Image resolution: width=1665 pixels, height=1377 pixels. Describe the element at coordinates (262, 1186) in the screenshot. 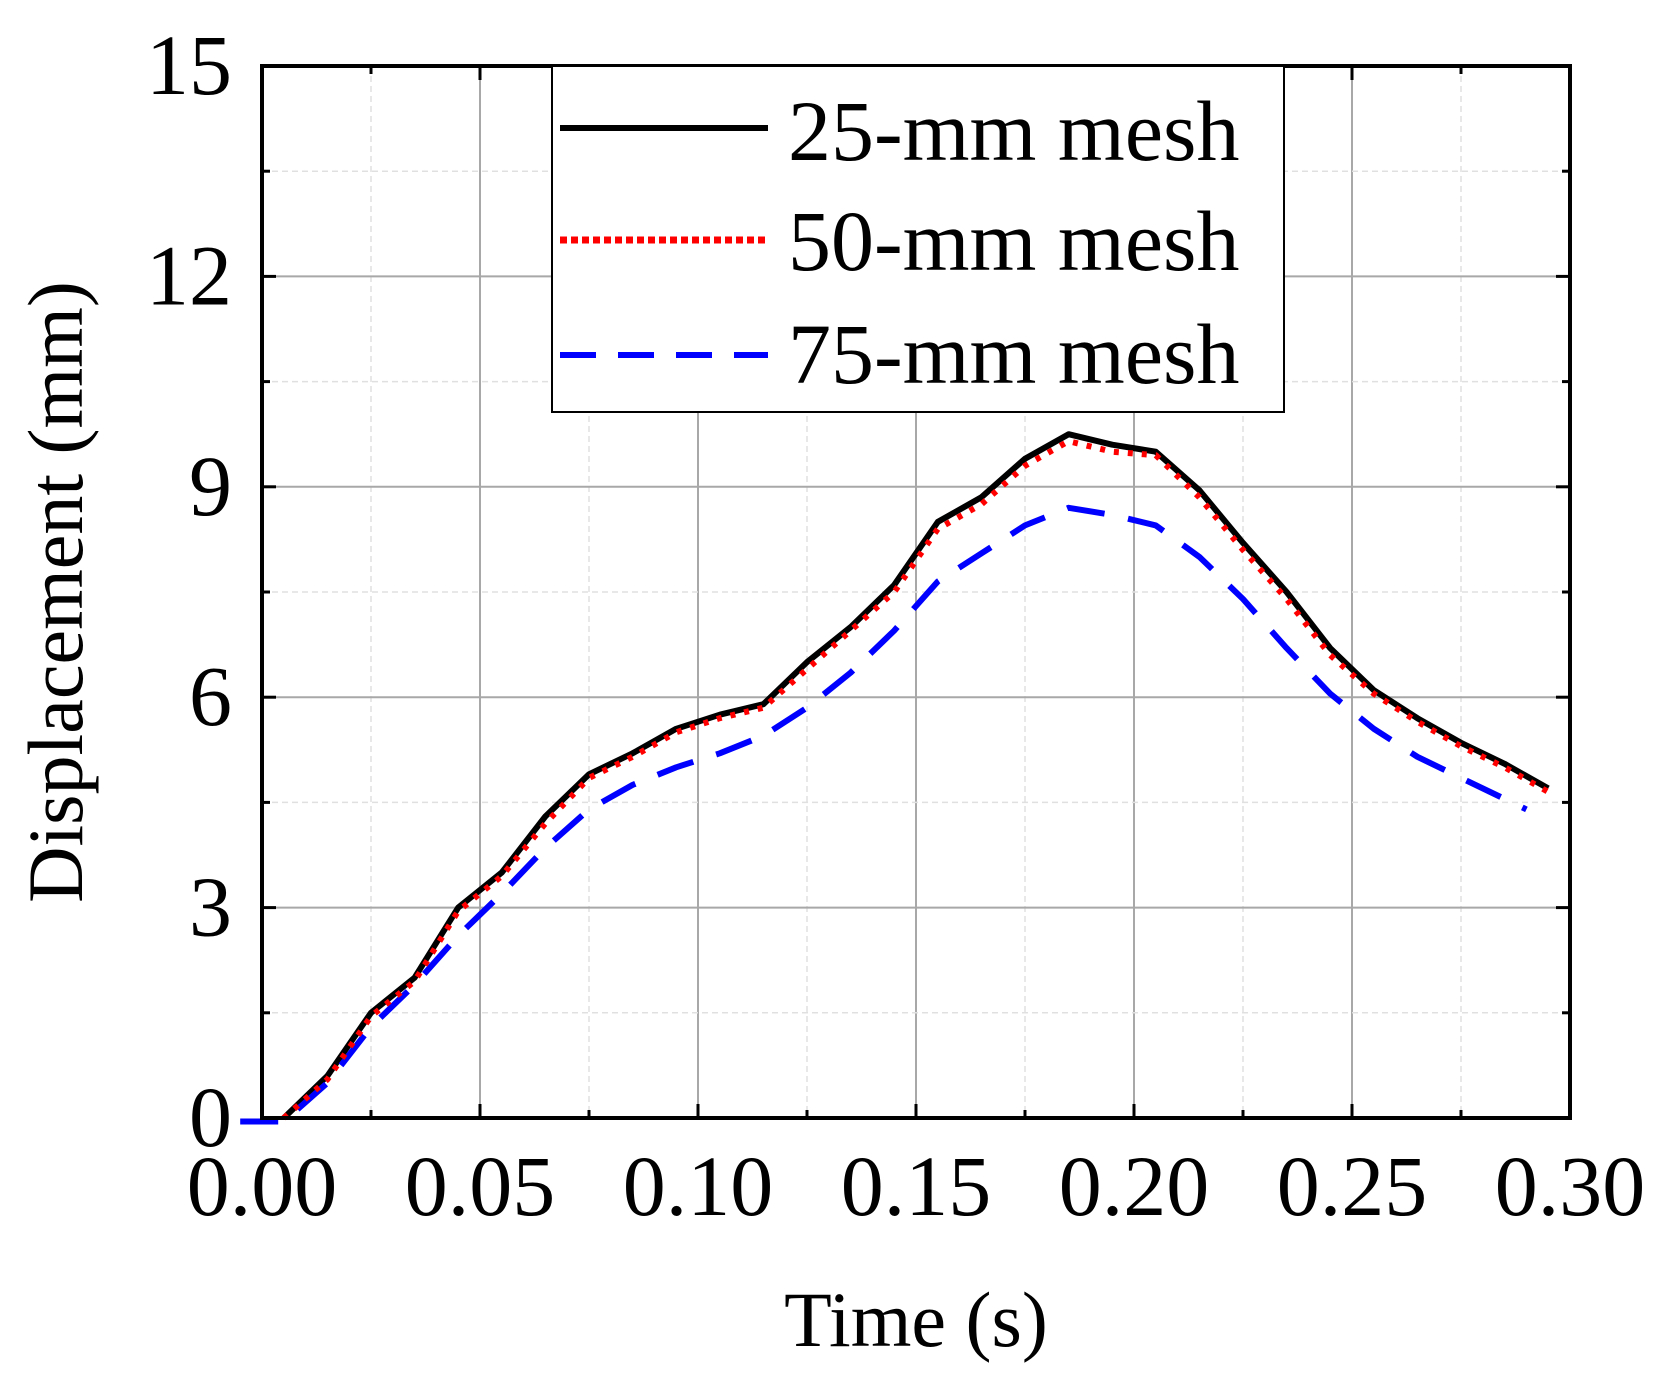

I see `x-tick-label: 0.00` at that location.